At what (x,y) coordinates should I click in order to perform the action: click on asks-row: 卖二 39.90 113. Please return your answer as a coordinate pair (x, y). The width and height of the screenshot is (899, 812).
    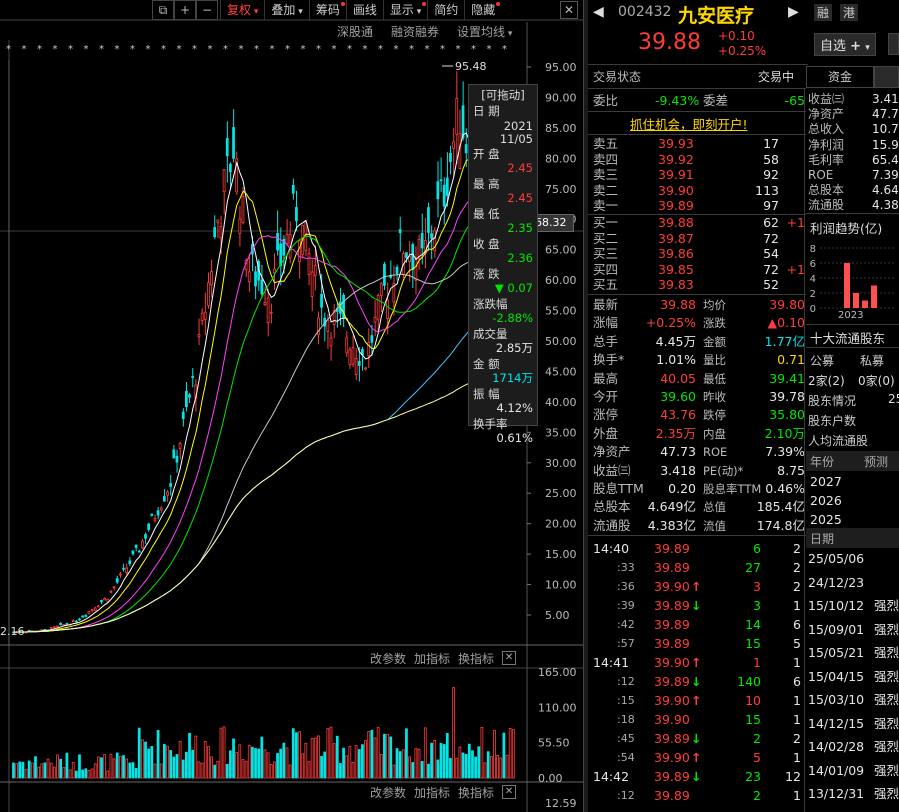
    Looking at the image, I should click on (699, 191).